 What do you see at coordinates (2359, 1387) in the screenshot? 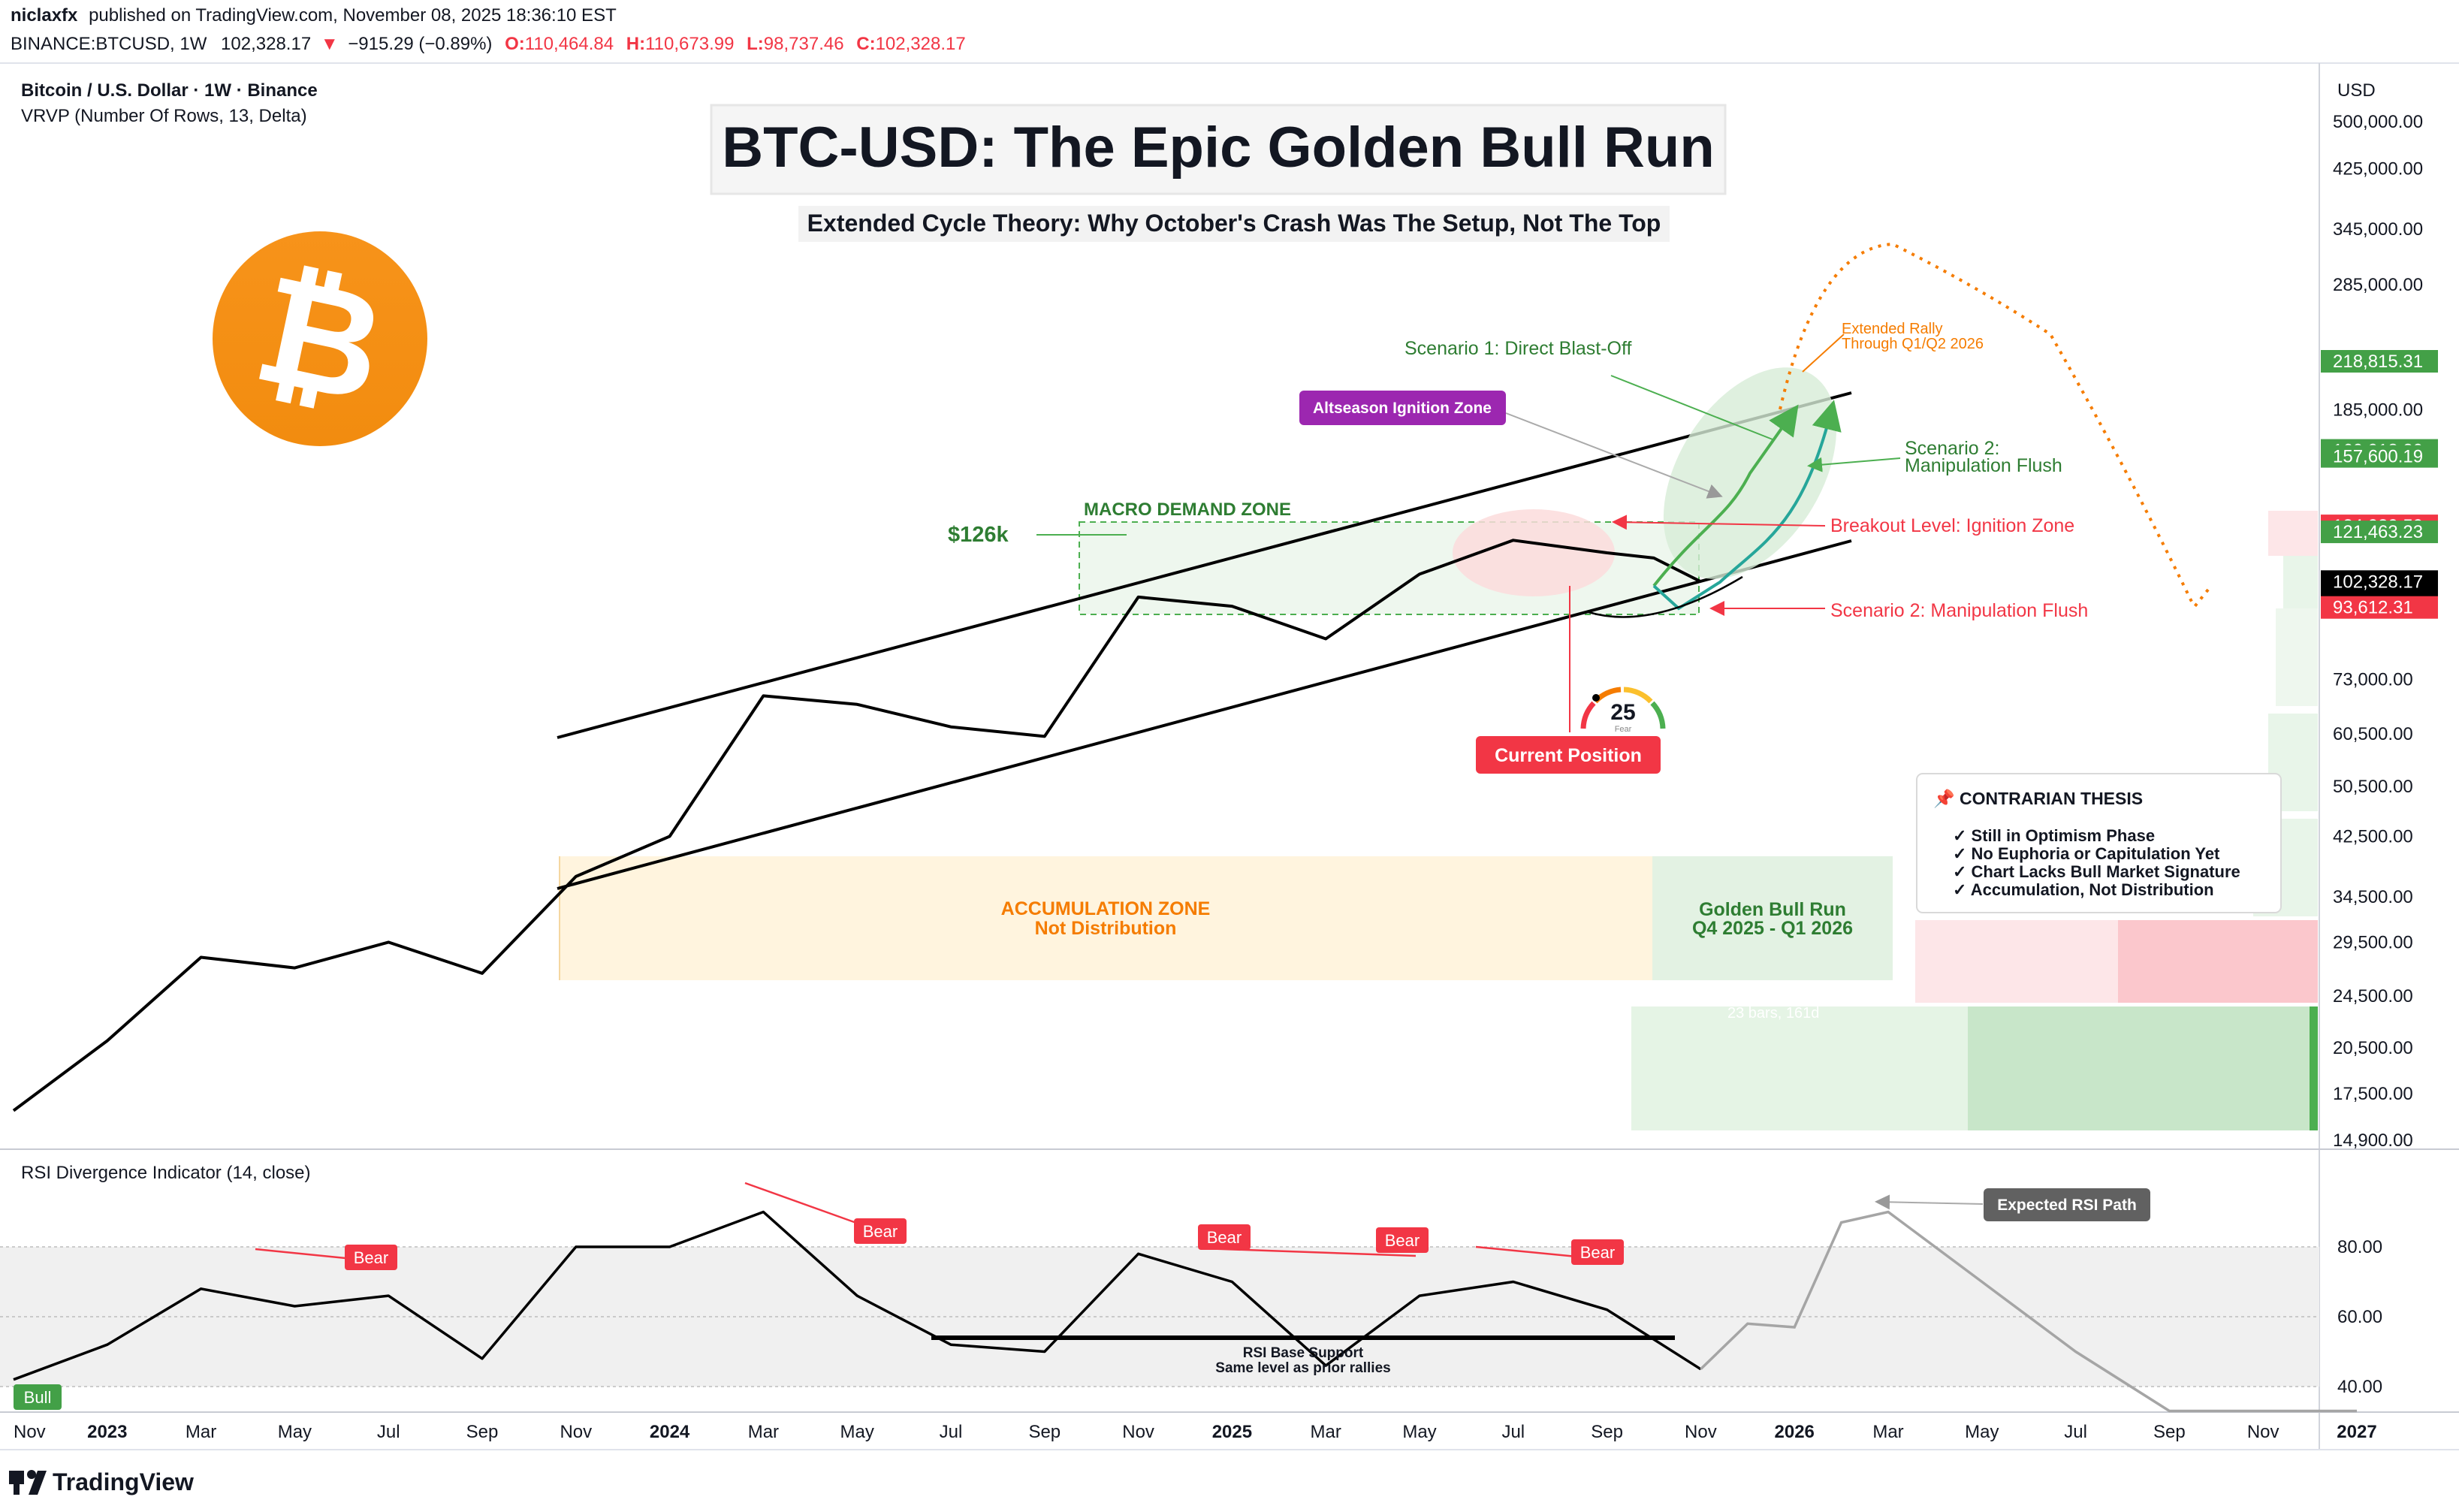
I see `rsi-tick-label: 40.00` at bounding box center [2359, 1387].